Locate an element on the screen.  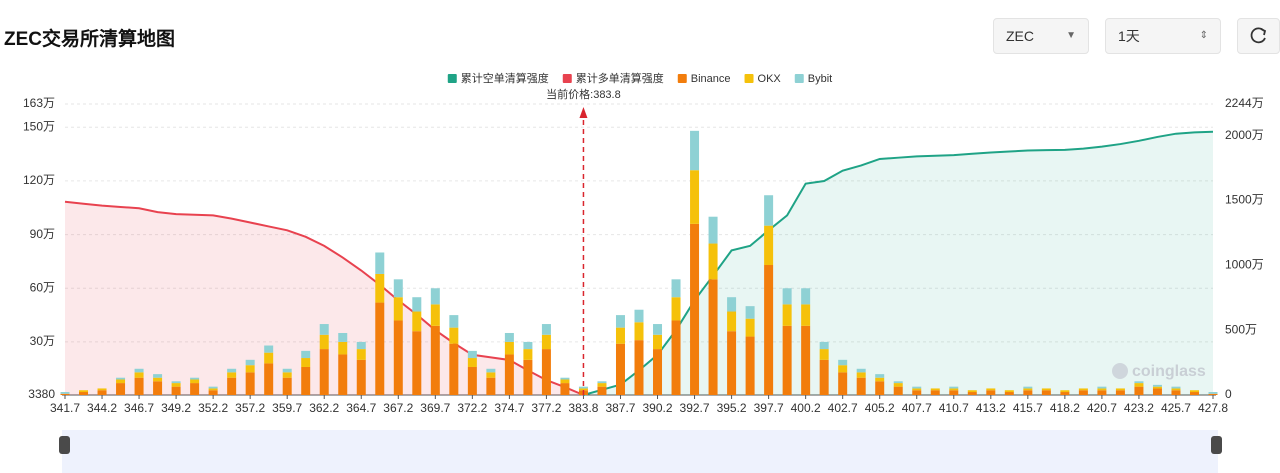
x-tick-label: 362.2 is located at coordinates (324, 408).